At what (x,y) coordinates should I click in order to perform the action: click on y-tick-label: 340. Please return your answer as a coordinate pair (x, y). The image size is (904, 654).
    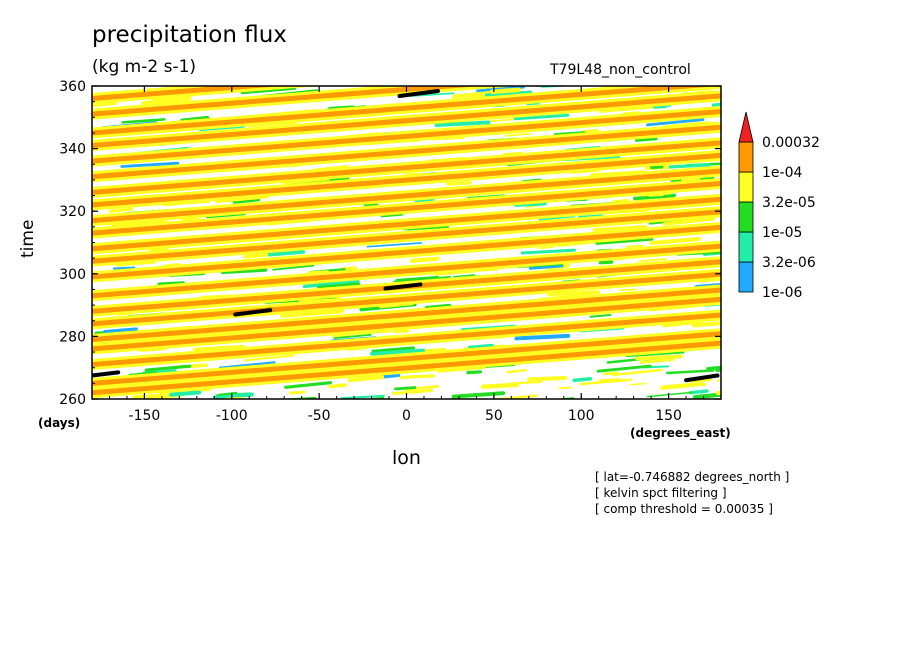
    Looking at the image, I should click on (72, 150).